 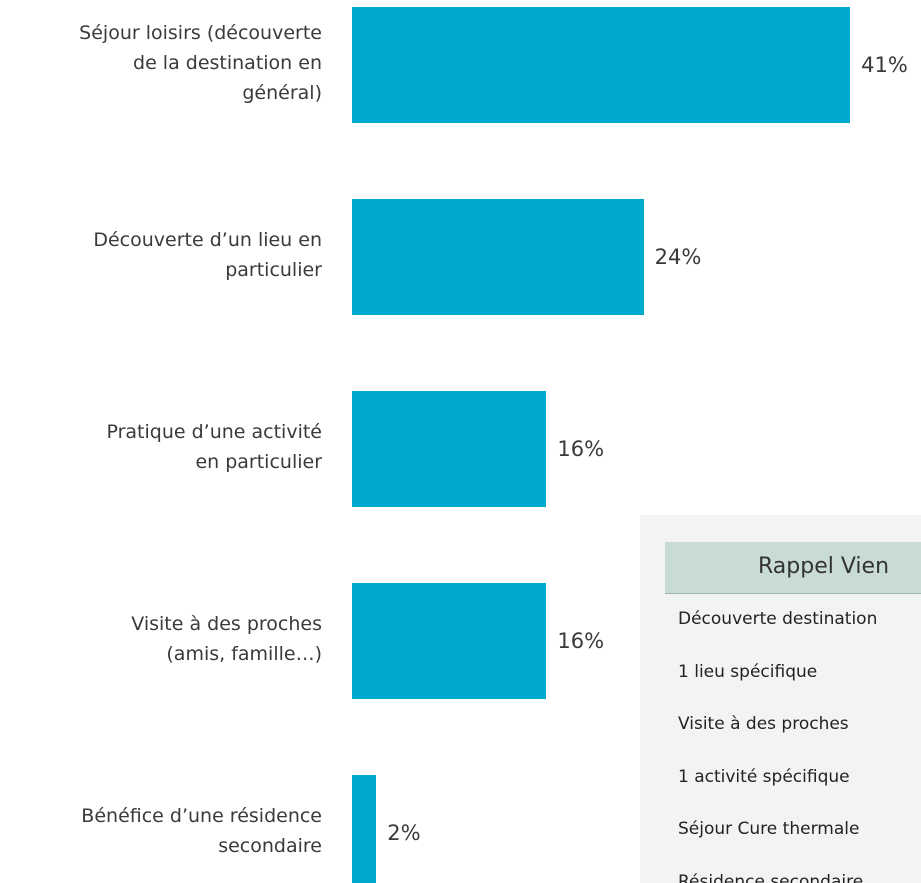 I want to click on inset-header: Rappel Vien, so click(x=793, y=568).